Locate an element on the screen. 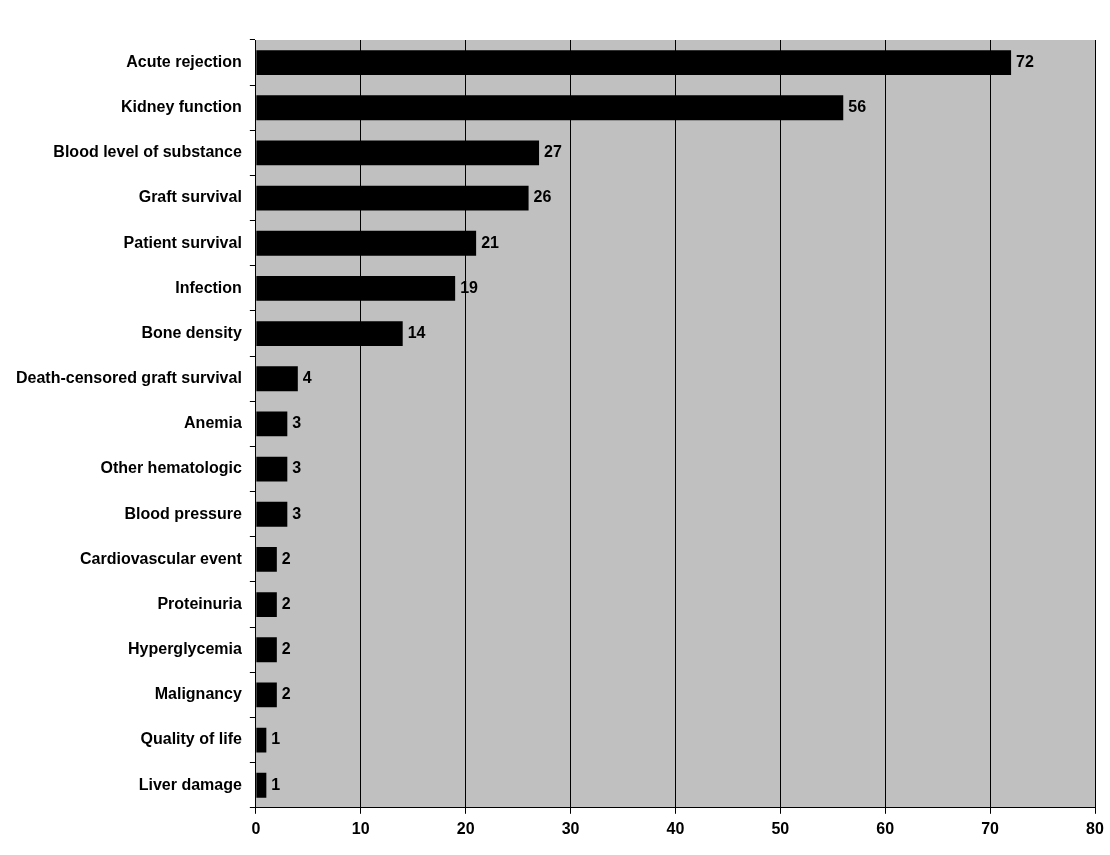  y-tick-label: Cardiovascular event is located at coordinates (161, 558).